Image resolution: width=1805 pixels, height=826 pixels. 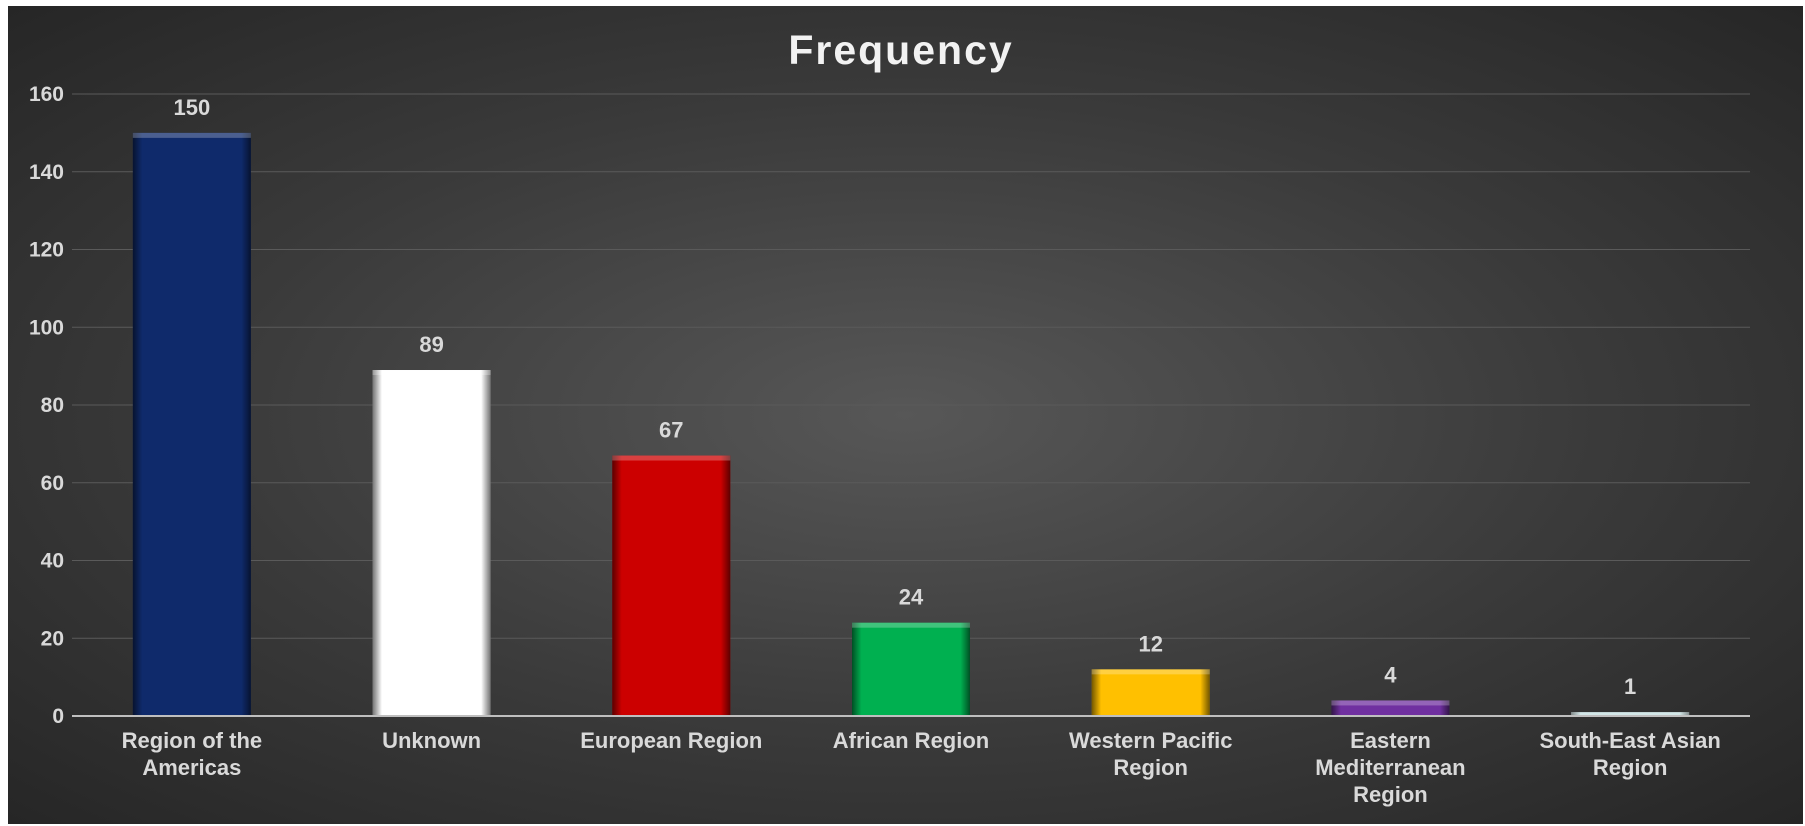 I want to click on y-tick-label: 120, so click(x=46, y=250).